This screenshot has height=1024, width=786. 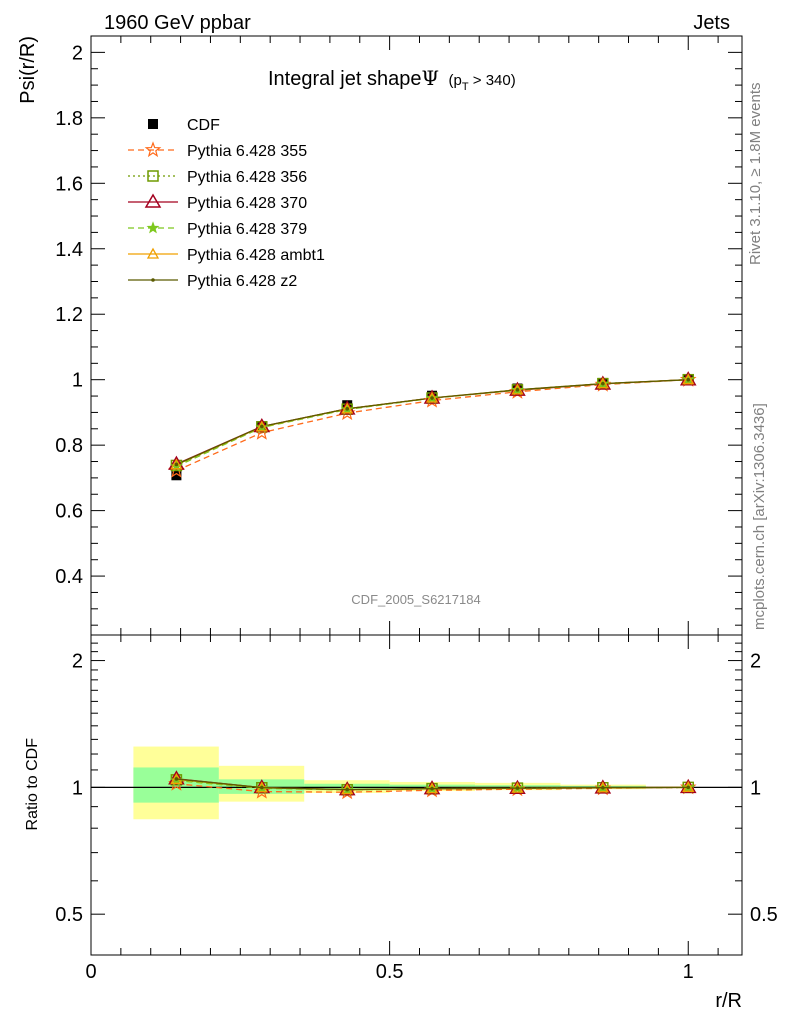 What do you see at coordinates (153, 200) in the screenshot?
I see `legend-marker-p370` at bounding box center [153, 200].